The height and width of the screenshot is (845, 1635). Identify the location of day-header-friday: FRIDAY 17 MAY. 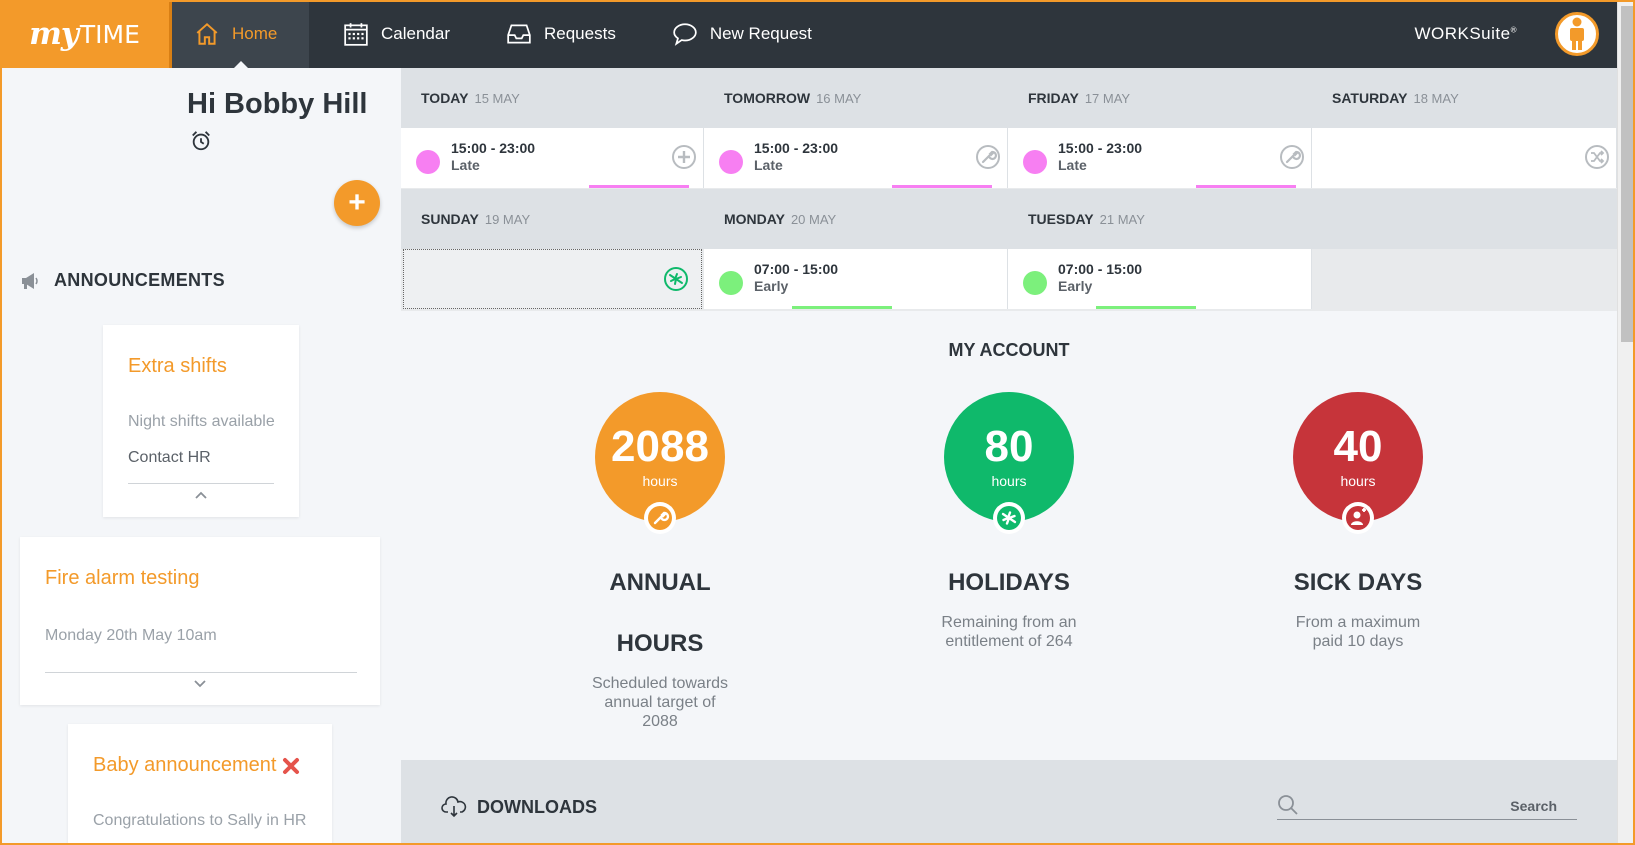
(1160, 98).